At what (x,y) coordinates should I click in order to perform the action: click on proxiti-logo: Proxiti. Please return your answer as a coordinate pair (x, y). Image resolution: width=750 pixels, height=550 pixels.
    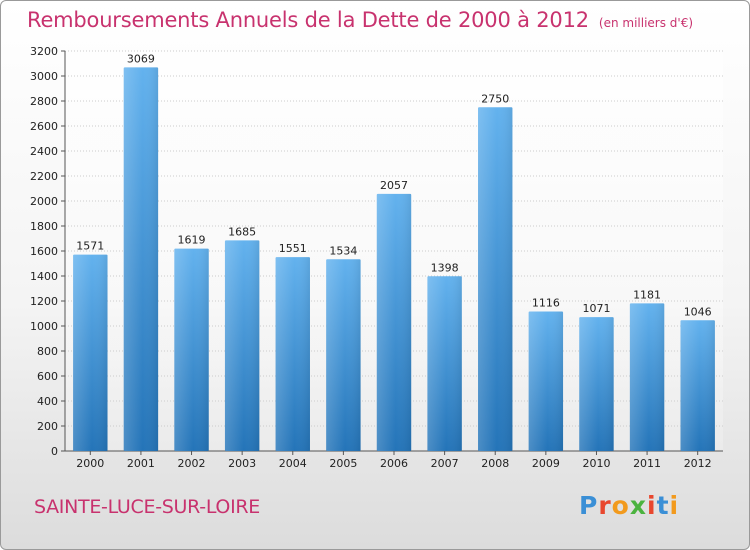
    Looking at the image, I should click on (629, 505).